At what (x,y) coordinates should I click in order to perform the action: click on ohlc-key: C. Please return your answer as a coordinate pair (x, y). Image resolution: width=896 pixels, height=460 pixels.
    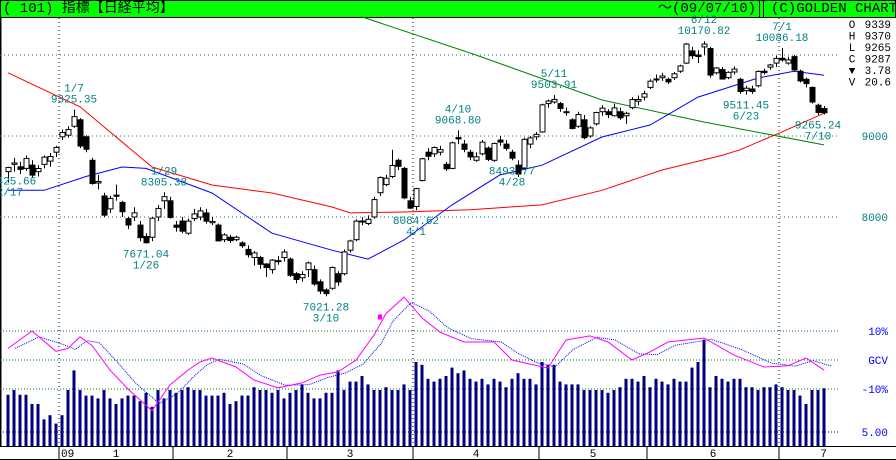
    Looking at the image, I should click on (852, 61).